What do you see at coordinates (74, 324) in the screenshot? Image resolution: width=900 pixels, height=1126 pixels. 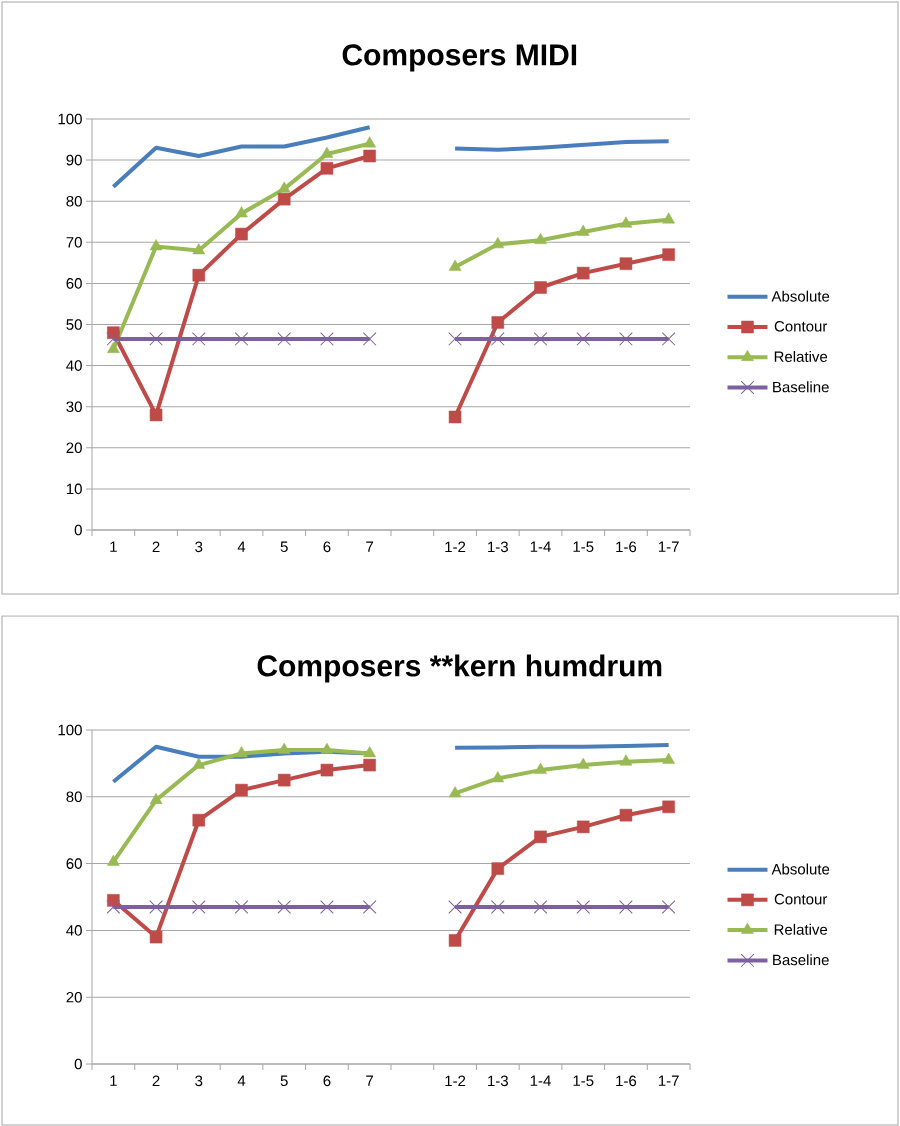 I see `y-tick-label: 50` at bounding box center [74, 324].